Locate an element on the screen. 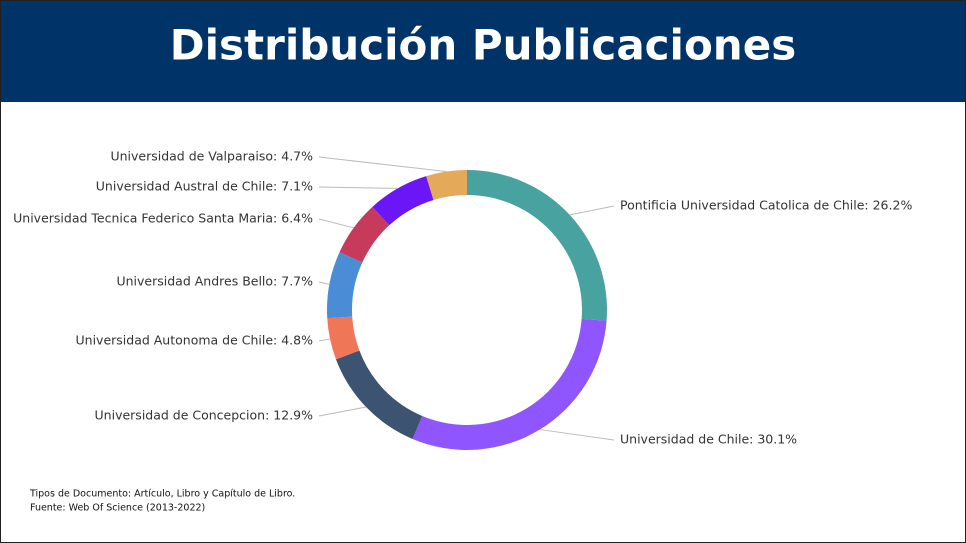 The width and height of the screenshot is (966, 543). data-label: Universidad de Concepcion: 12.9% is located at coordinates (204, 415).